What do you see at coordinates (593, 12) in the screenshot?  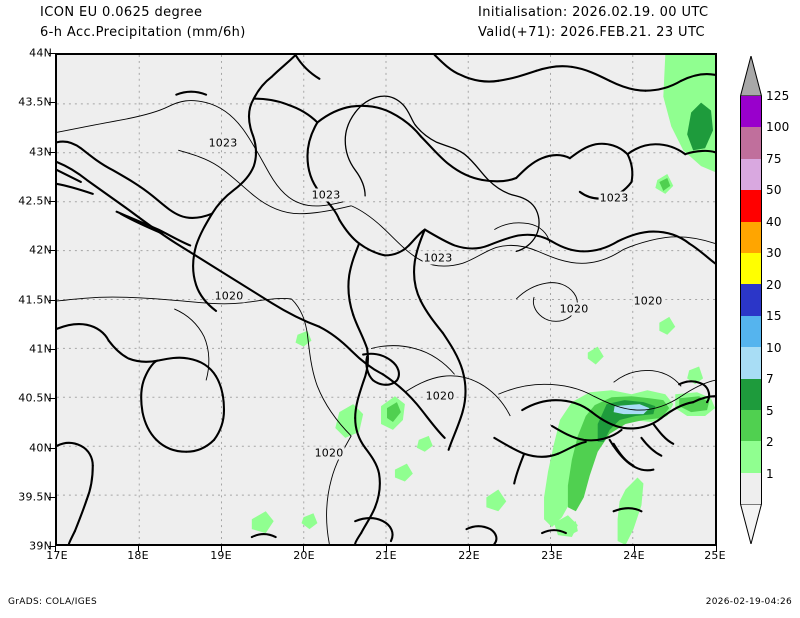 I see `initialisation-time: Initialisation: 2026.02.19. 00 UTC` at bounding box center [593, 12].